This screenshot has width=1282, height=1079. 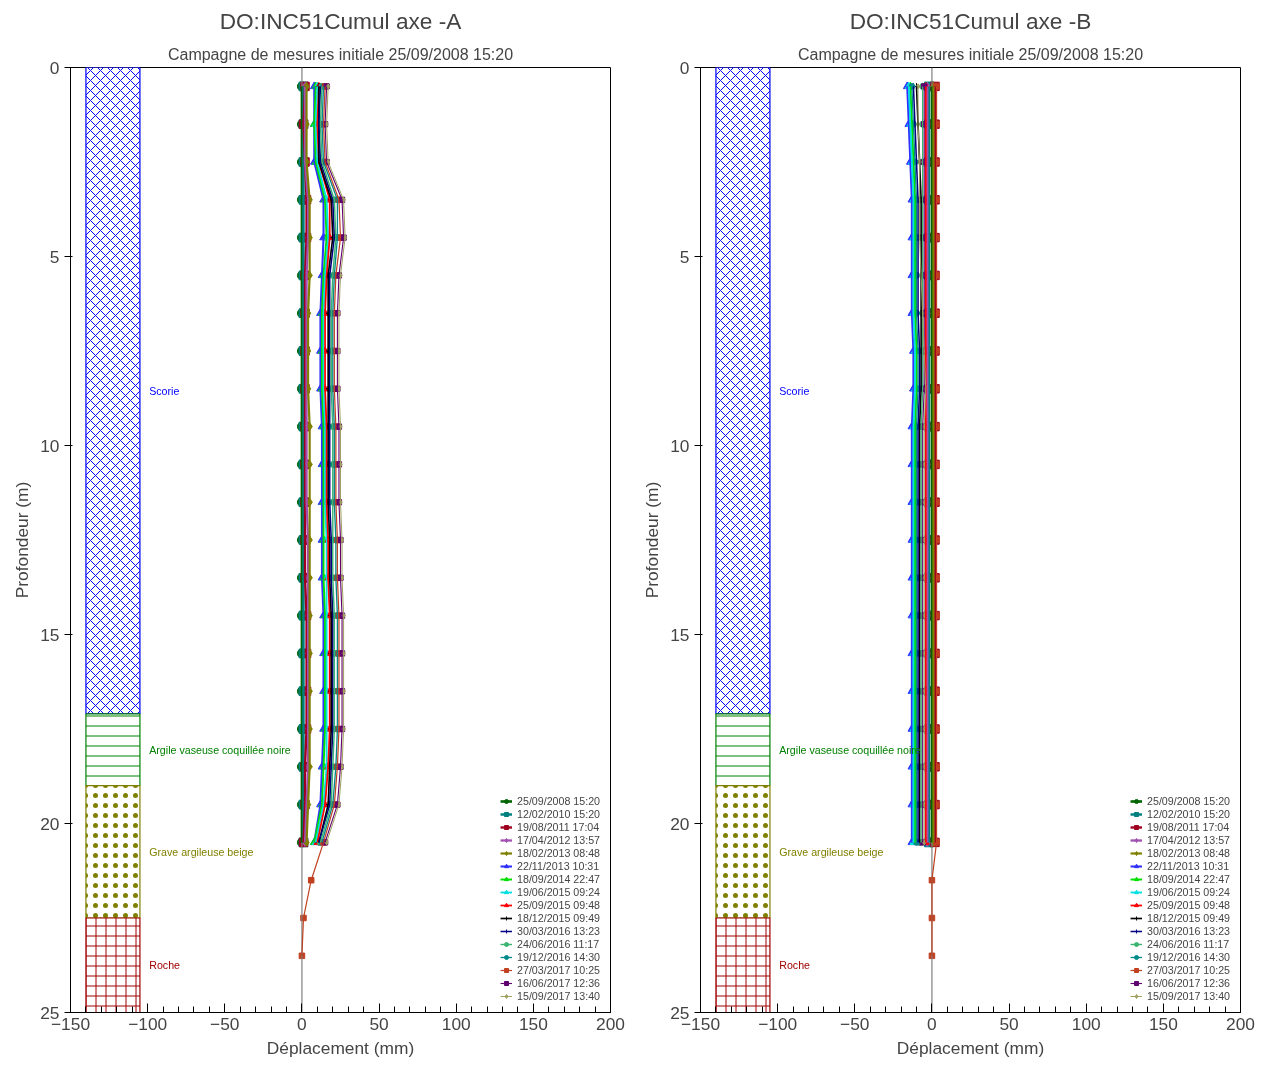 What do you see at coordinates (341, 20) in the screenshot?
I see `chart-title: DO:INC51Cumul axe -A` at bounding box center [341, 20].